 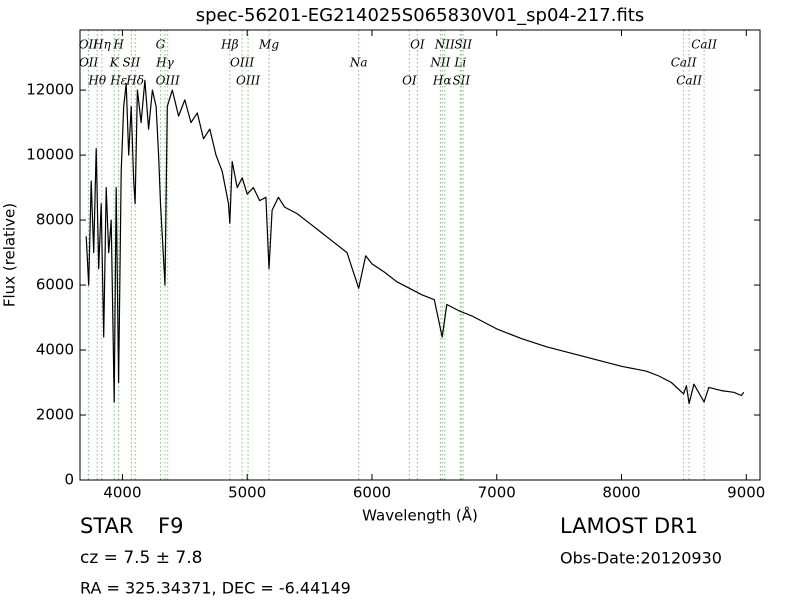 I want to click on x-tick-label: 8000, so click(x=621, y=493).